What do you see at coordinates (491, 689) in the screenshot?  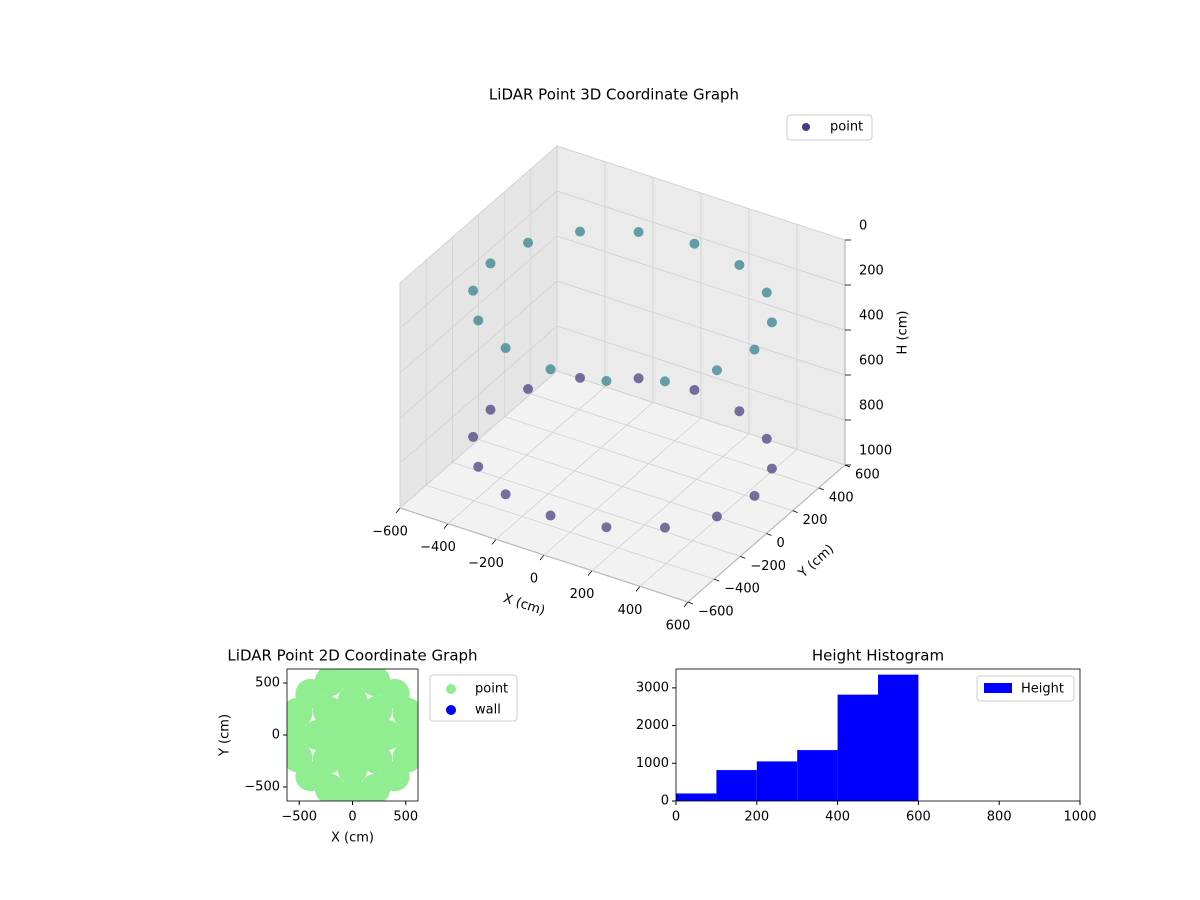 I see `legend-label: point` at bounding box center [491, 689].